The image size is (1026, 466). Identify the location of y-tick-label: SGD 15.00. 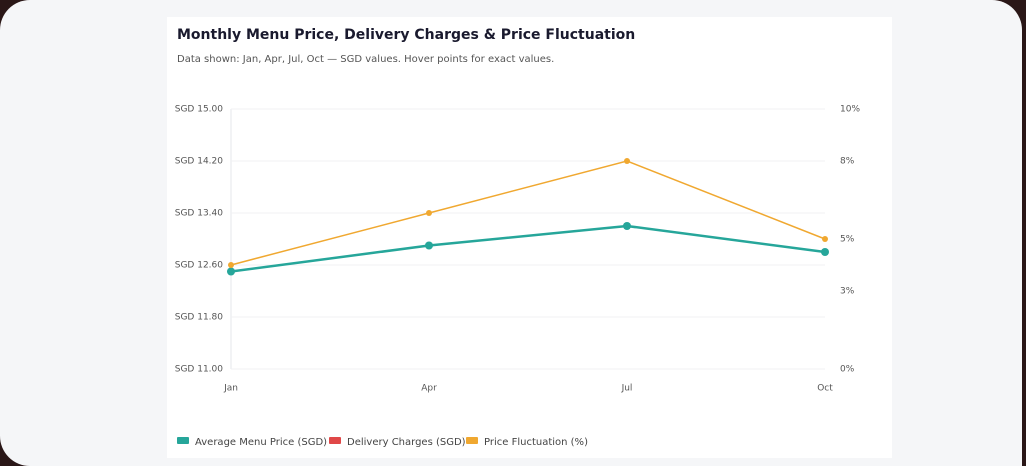
(199, 110).